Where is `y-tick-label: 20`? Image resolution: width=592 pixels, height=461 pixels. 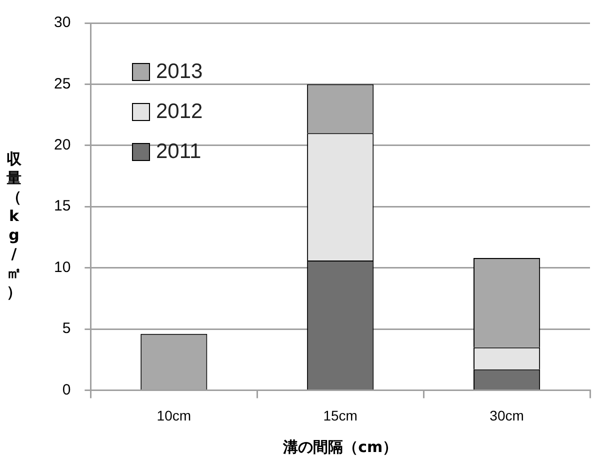 y-tick-label: 20 is located at coordinates (62, 145).